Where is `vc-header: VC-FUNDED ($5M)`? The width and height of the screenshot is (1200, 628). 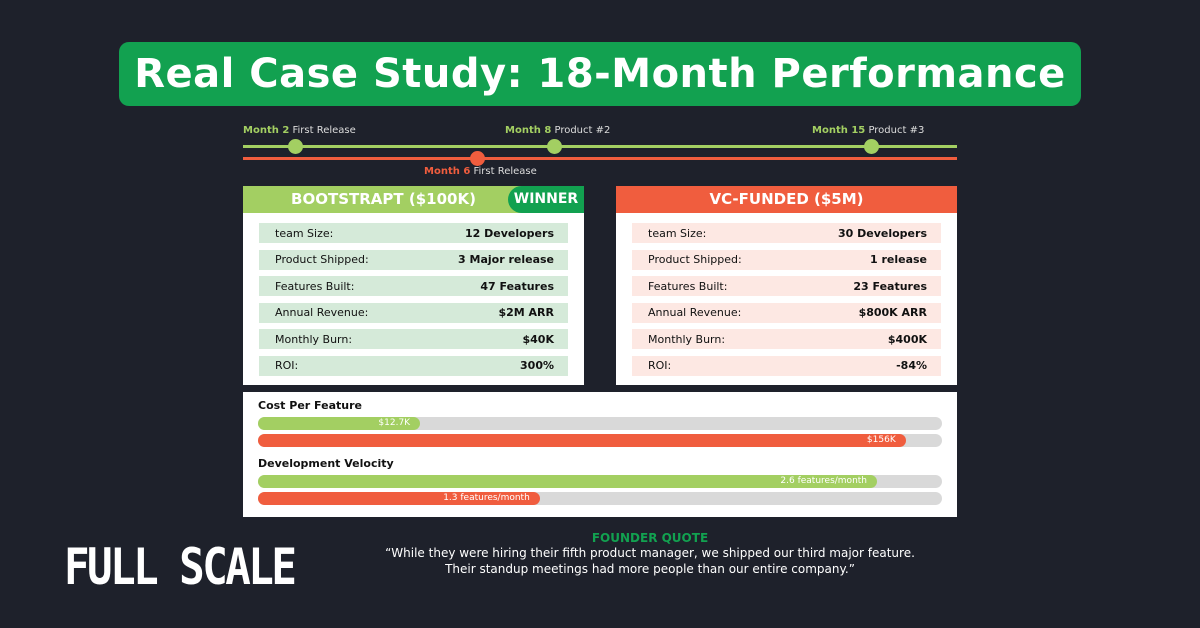
vc-header: VC-FUNDED ($5M) is located at coordinates (786, 199).